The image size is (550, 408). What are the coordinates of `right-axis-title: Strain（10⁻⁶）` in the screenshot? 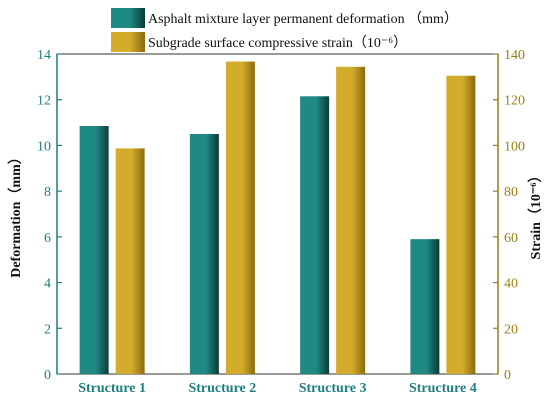 It's located at (536, 214).